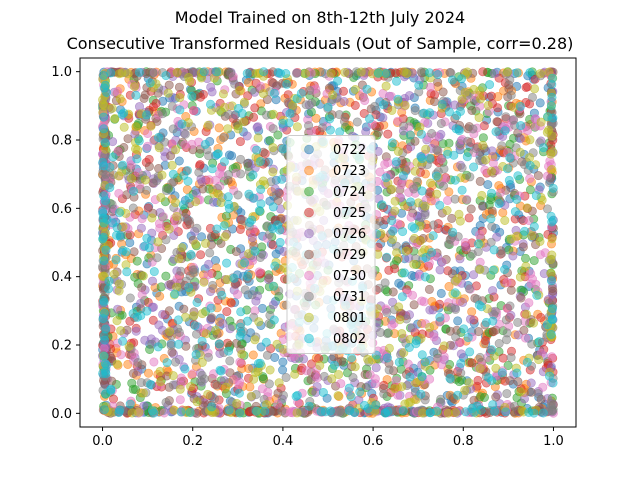 The image size is (640, 480). I want to click on x-tick-label: 1.0, so click(553, 441).